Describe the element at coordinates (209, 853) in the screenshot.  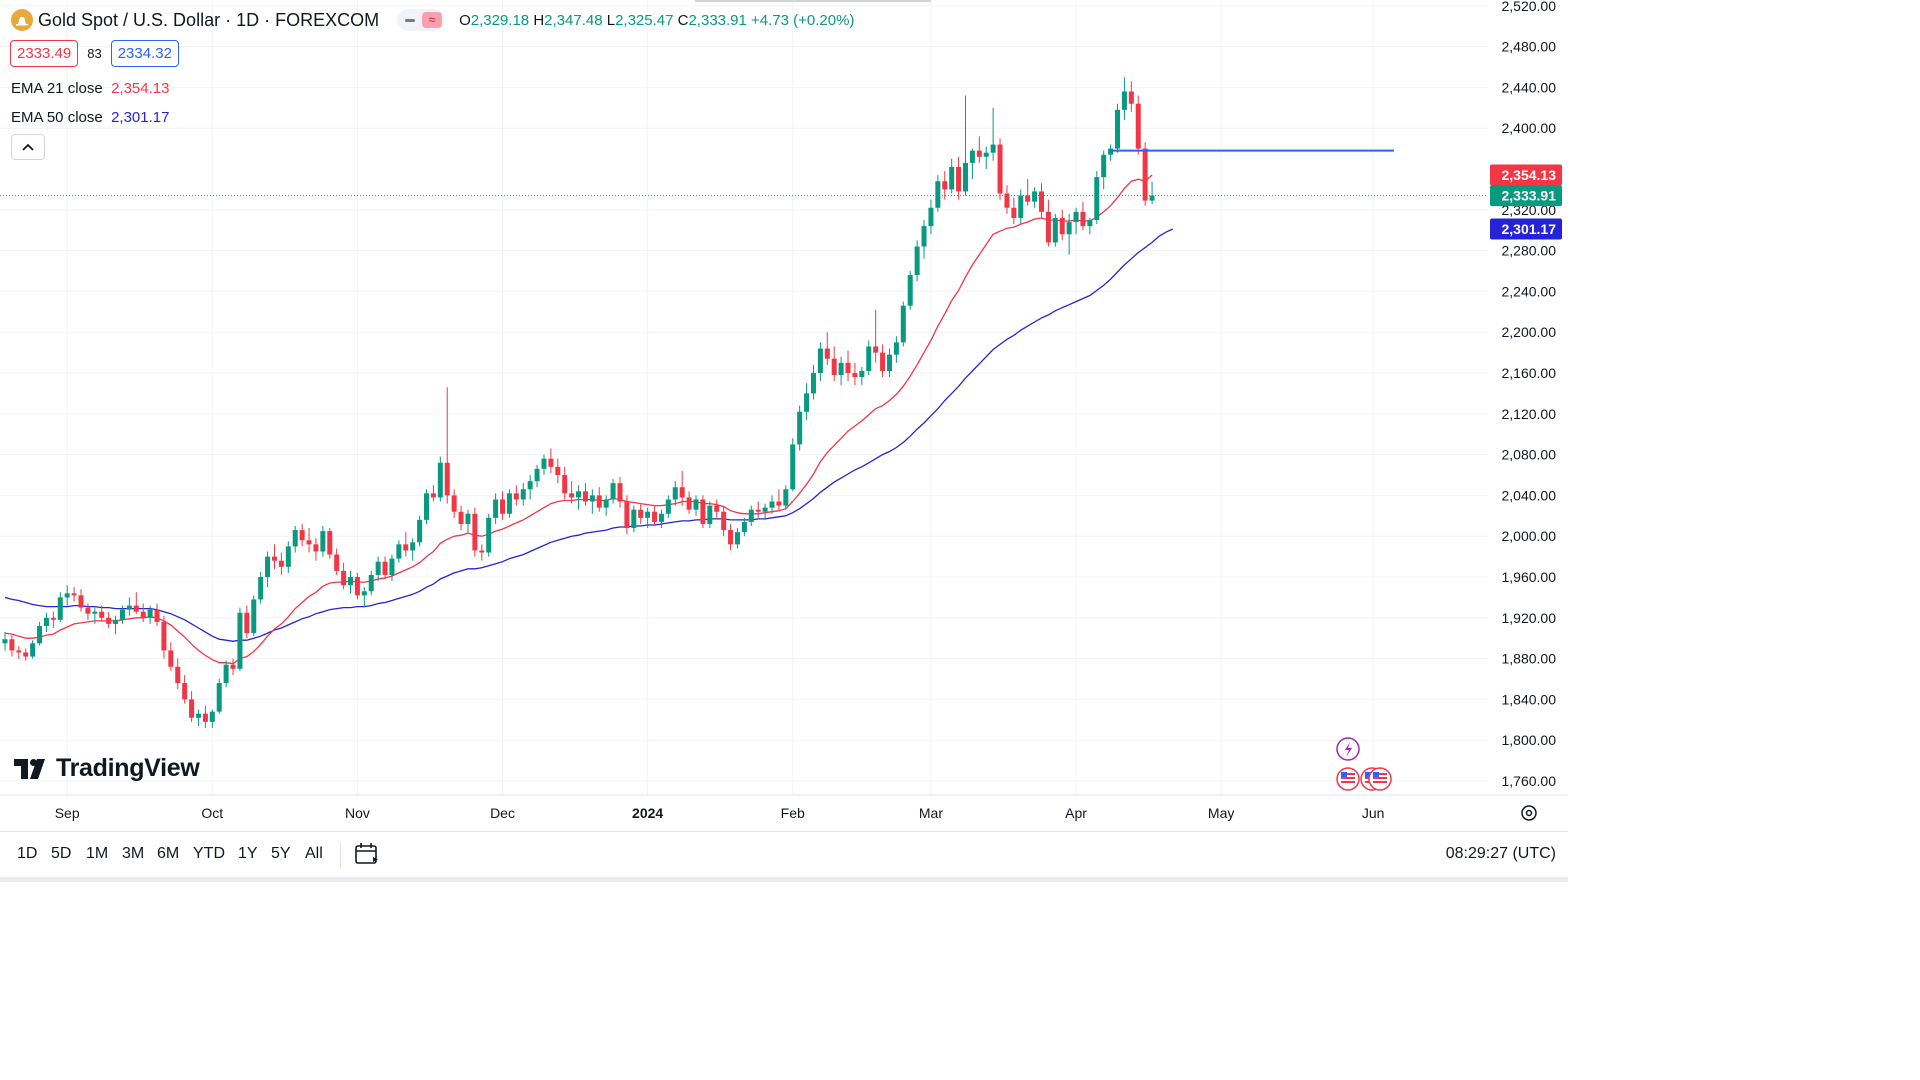
I see `range-ytd-button: YTD` at that location.